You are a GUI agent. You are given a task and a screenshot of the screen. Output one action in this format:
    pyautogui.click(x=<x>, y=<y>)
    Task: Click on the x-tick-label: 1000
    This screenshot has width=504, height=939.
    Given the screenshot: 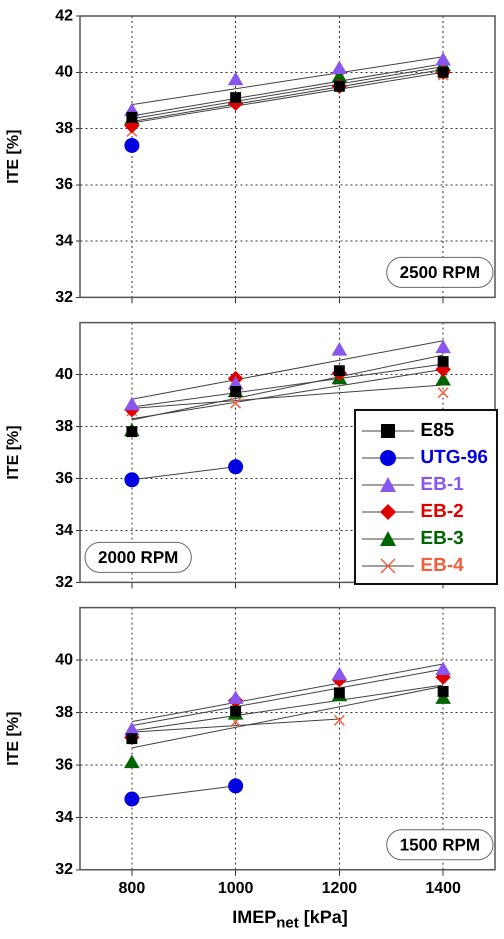 What is the action you would take?
    pyautogui.click(x=236, y=888)
    